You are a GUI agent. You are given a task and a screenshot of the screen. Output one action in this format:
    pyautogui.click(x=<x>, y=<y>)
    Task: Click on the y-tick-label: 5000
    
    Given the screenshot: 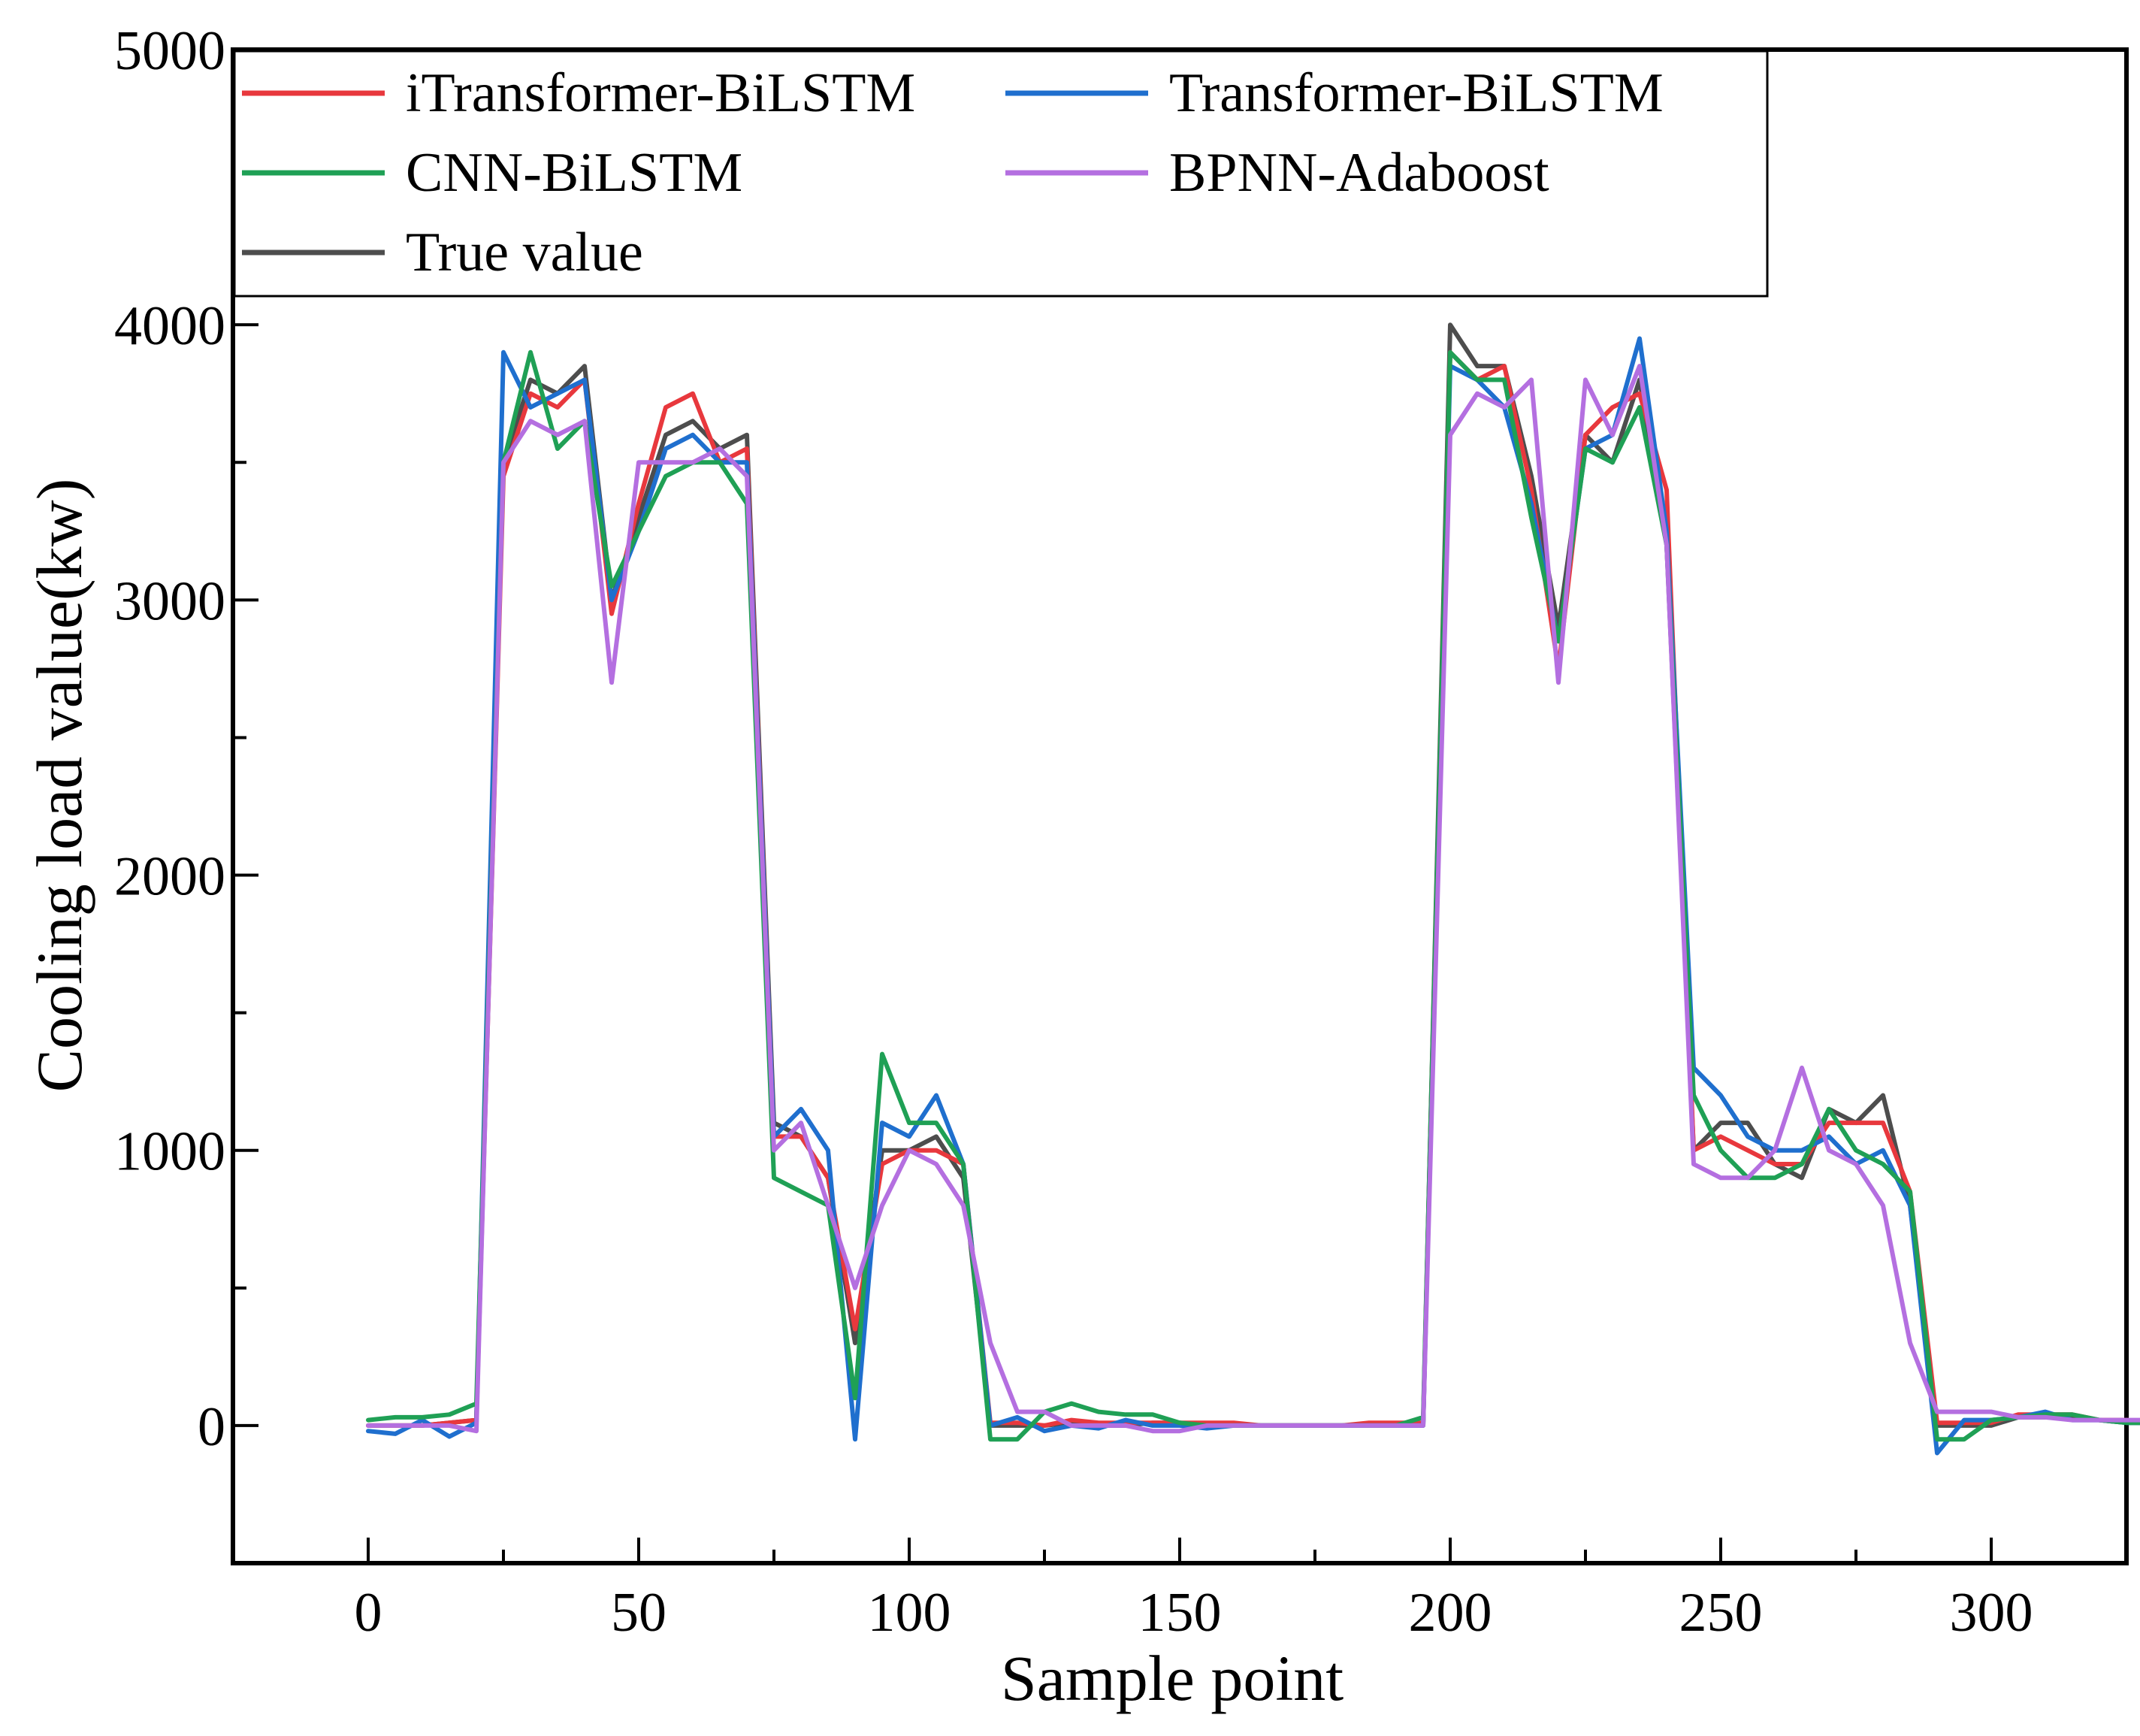 What is the action you would take?
    pyautogui.click(x=169, y=51)
    